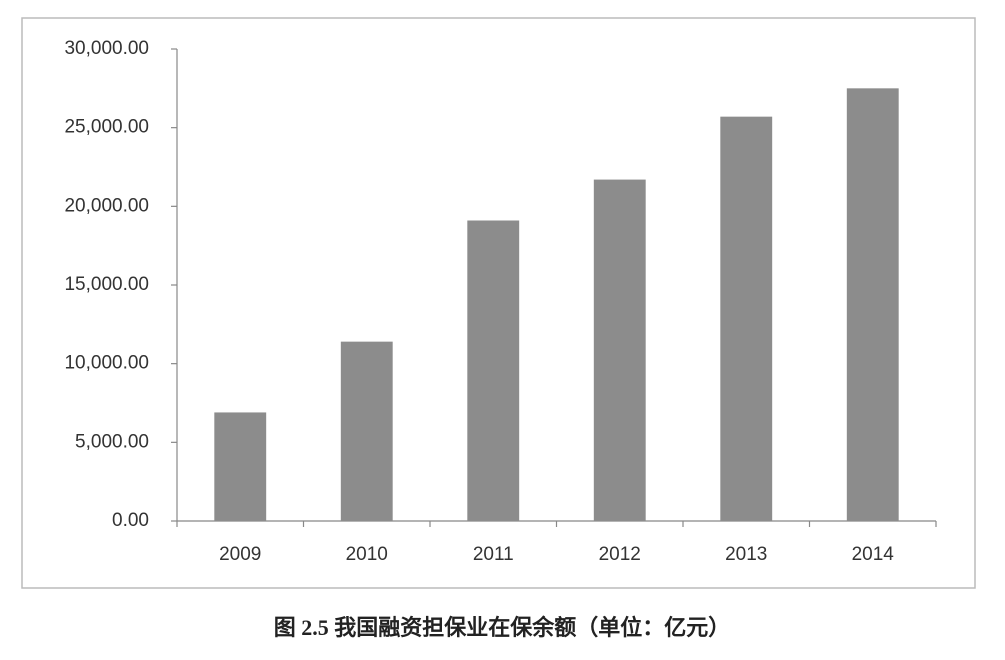 This screenshot has height=660, width=1005. I want to click on x-tick-label: 2011, so click(493, 554).